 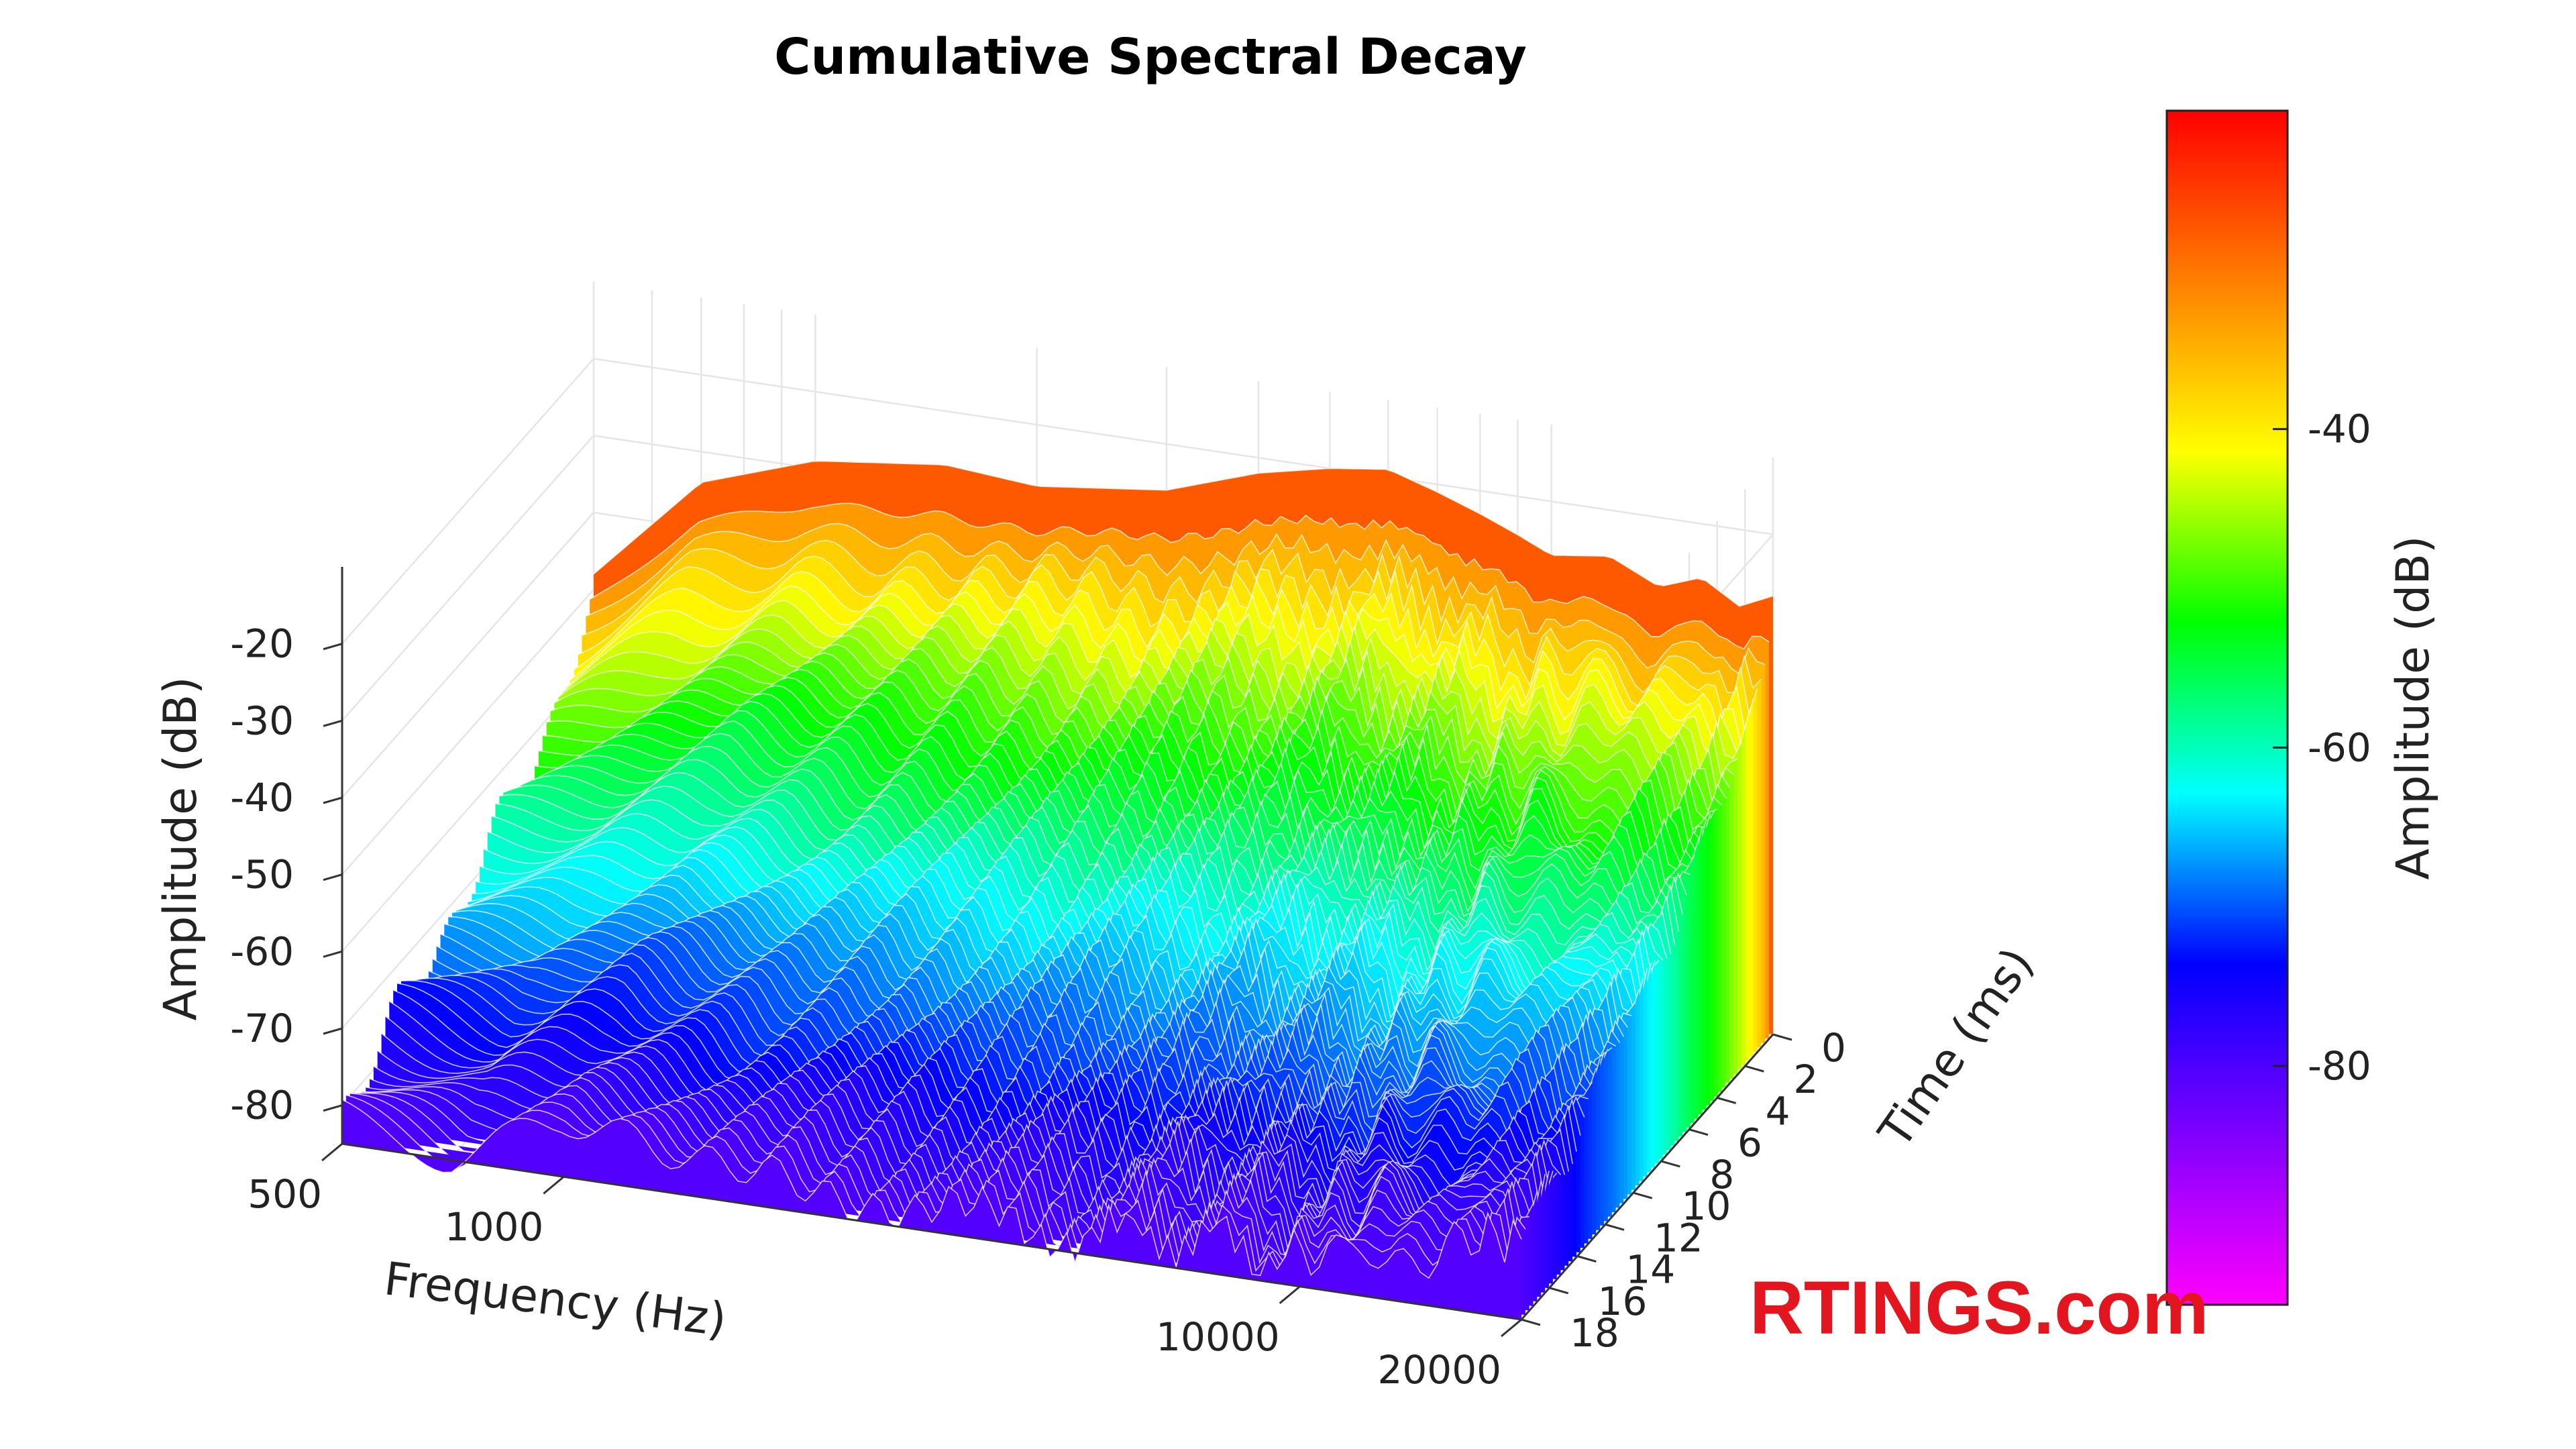 What do you see at coordinates (1805, 1079) in the screenshot?
I see `time-tick-label: 2` at bounding box center [1805, 1079].